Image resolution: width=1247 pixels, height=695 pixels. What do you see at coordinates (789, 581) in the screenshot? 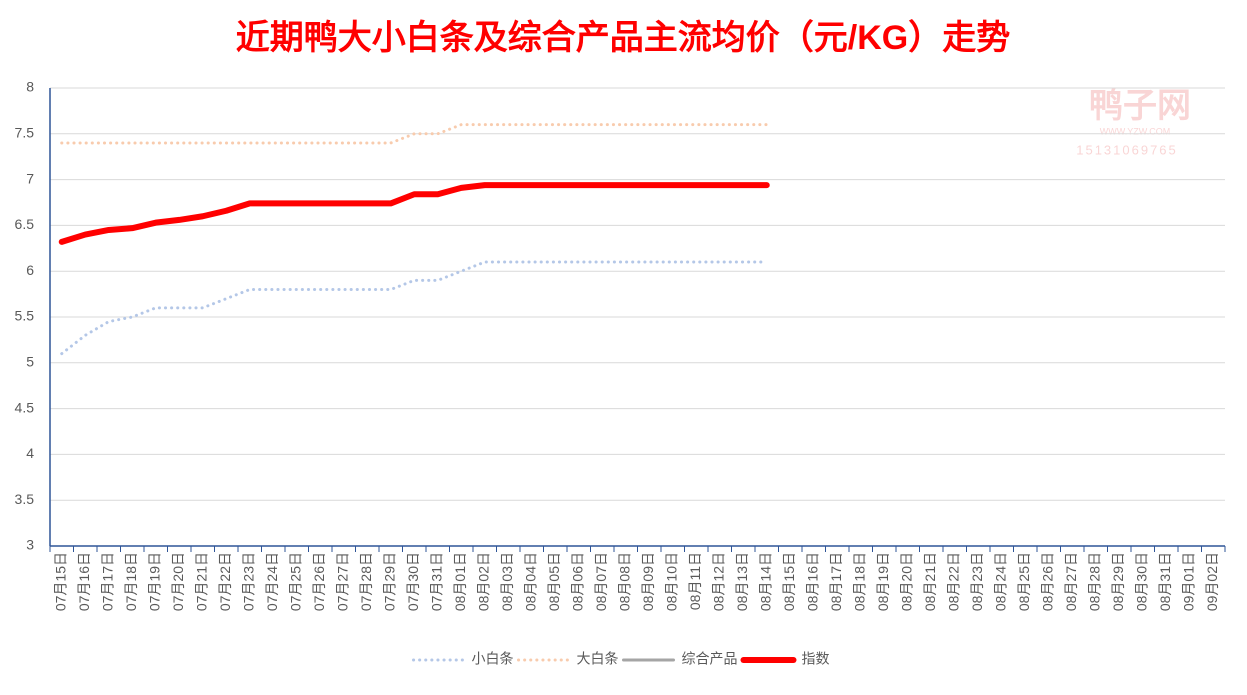
I see `x-tick-label: 08月15日` at bounding box center [789, 581].